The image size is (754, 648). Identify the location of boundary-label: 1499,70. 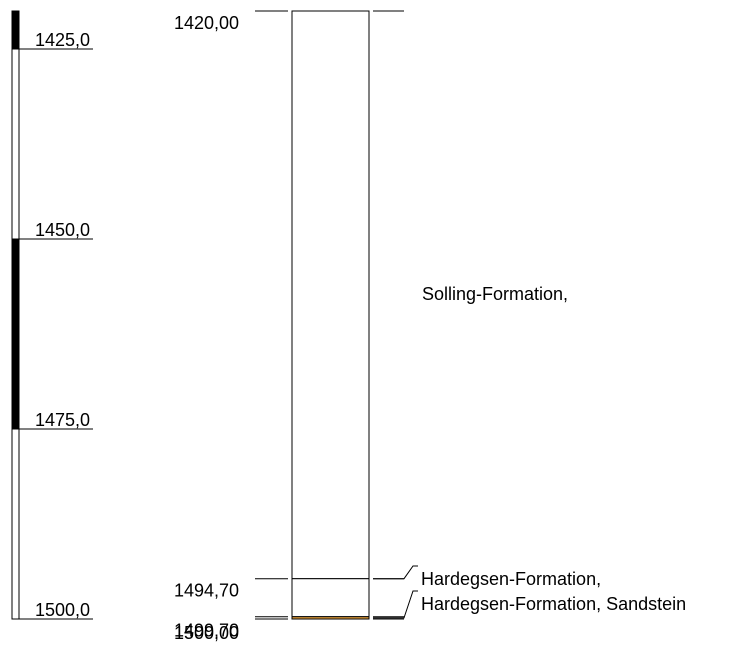
(206, 631).